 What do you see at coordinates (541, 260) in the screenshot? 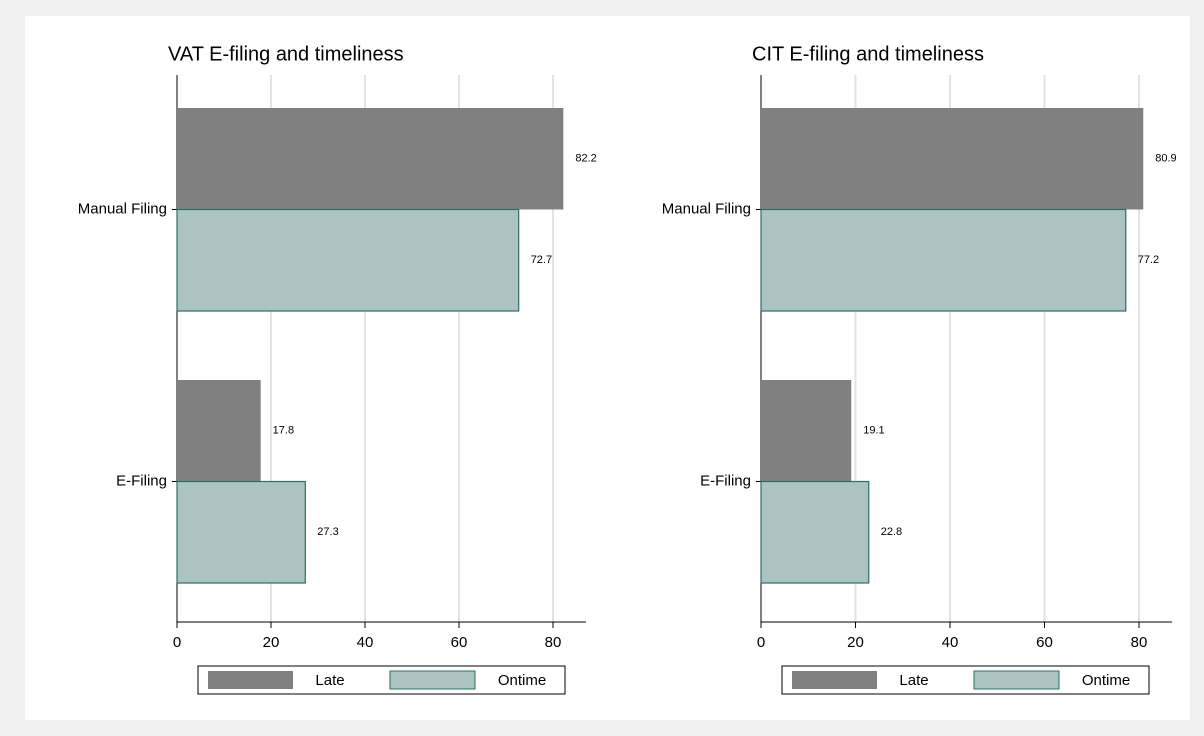
I see `data-label: 72.7` at bounding box center [541, 260].